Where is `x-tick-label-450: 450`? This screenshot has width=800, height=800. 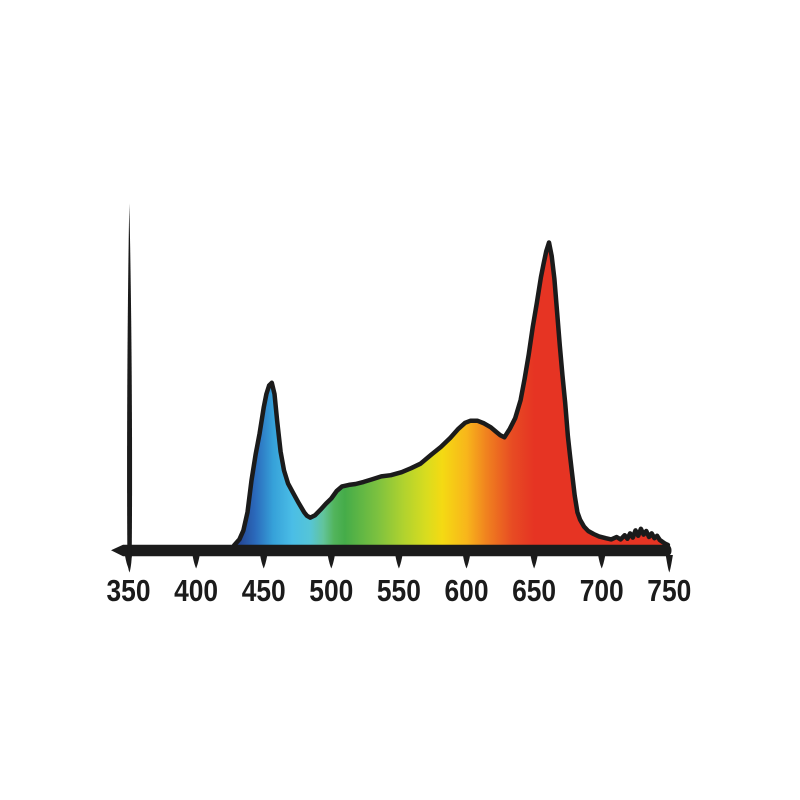
x-tick-label-450: 450 is located at coordinates (264, 591).